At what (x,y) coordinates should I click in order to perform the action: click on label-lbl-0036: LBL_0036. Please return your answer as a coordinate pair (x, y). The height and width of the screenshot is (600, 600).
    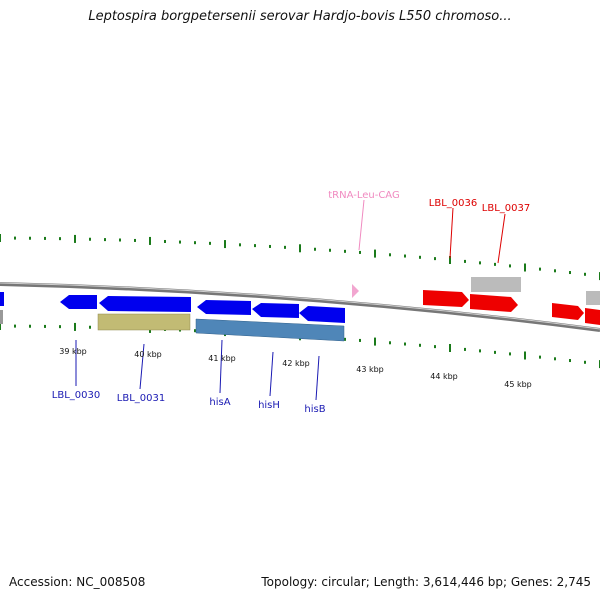
    Looking at the image, I should click on (453, 203).